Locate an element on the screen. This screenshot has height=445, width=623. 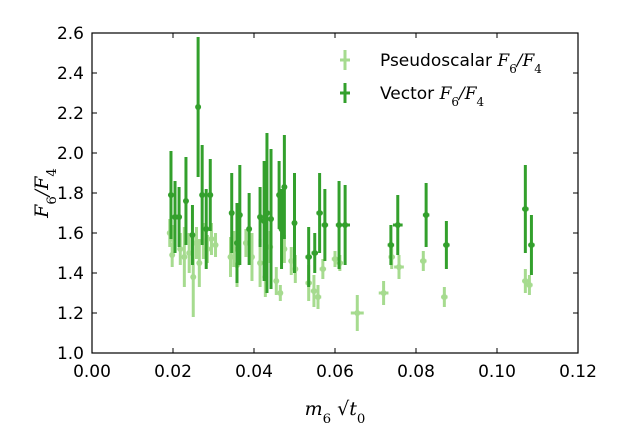
legend-label-pseudoscalar: Pseudoscalar F6/F4 is located at coordinates (461, 63).